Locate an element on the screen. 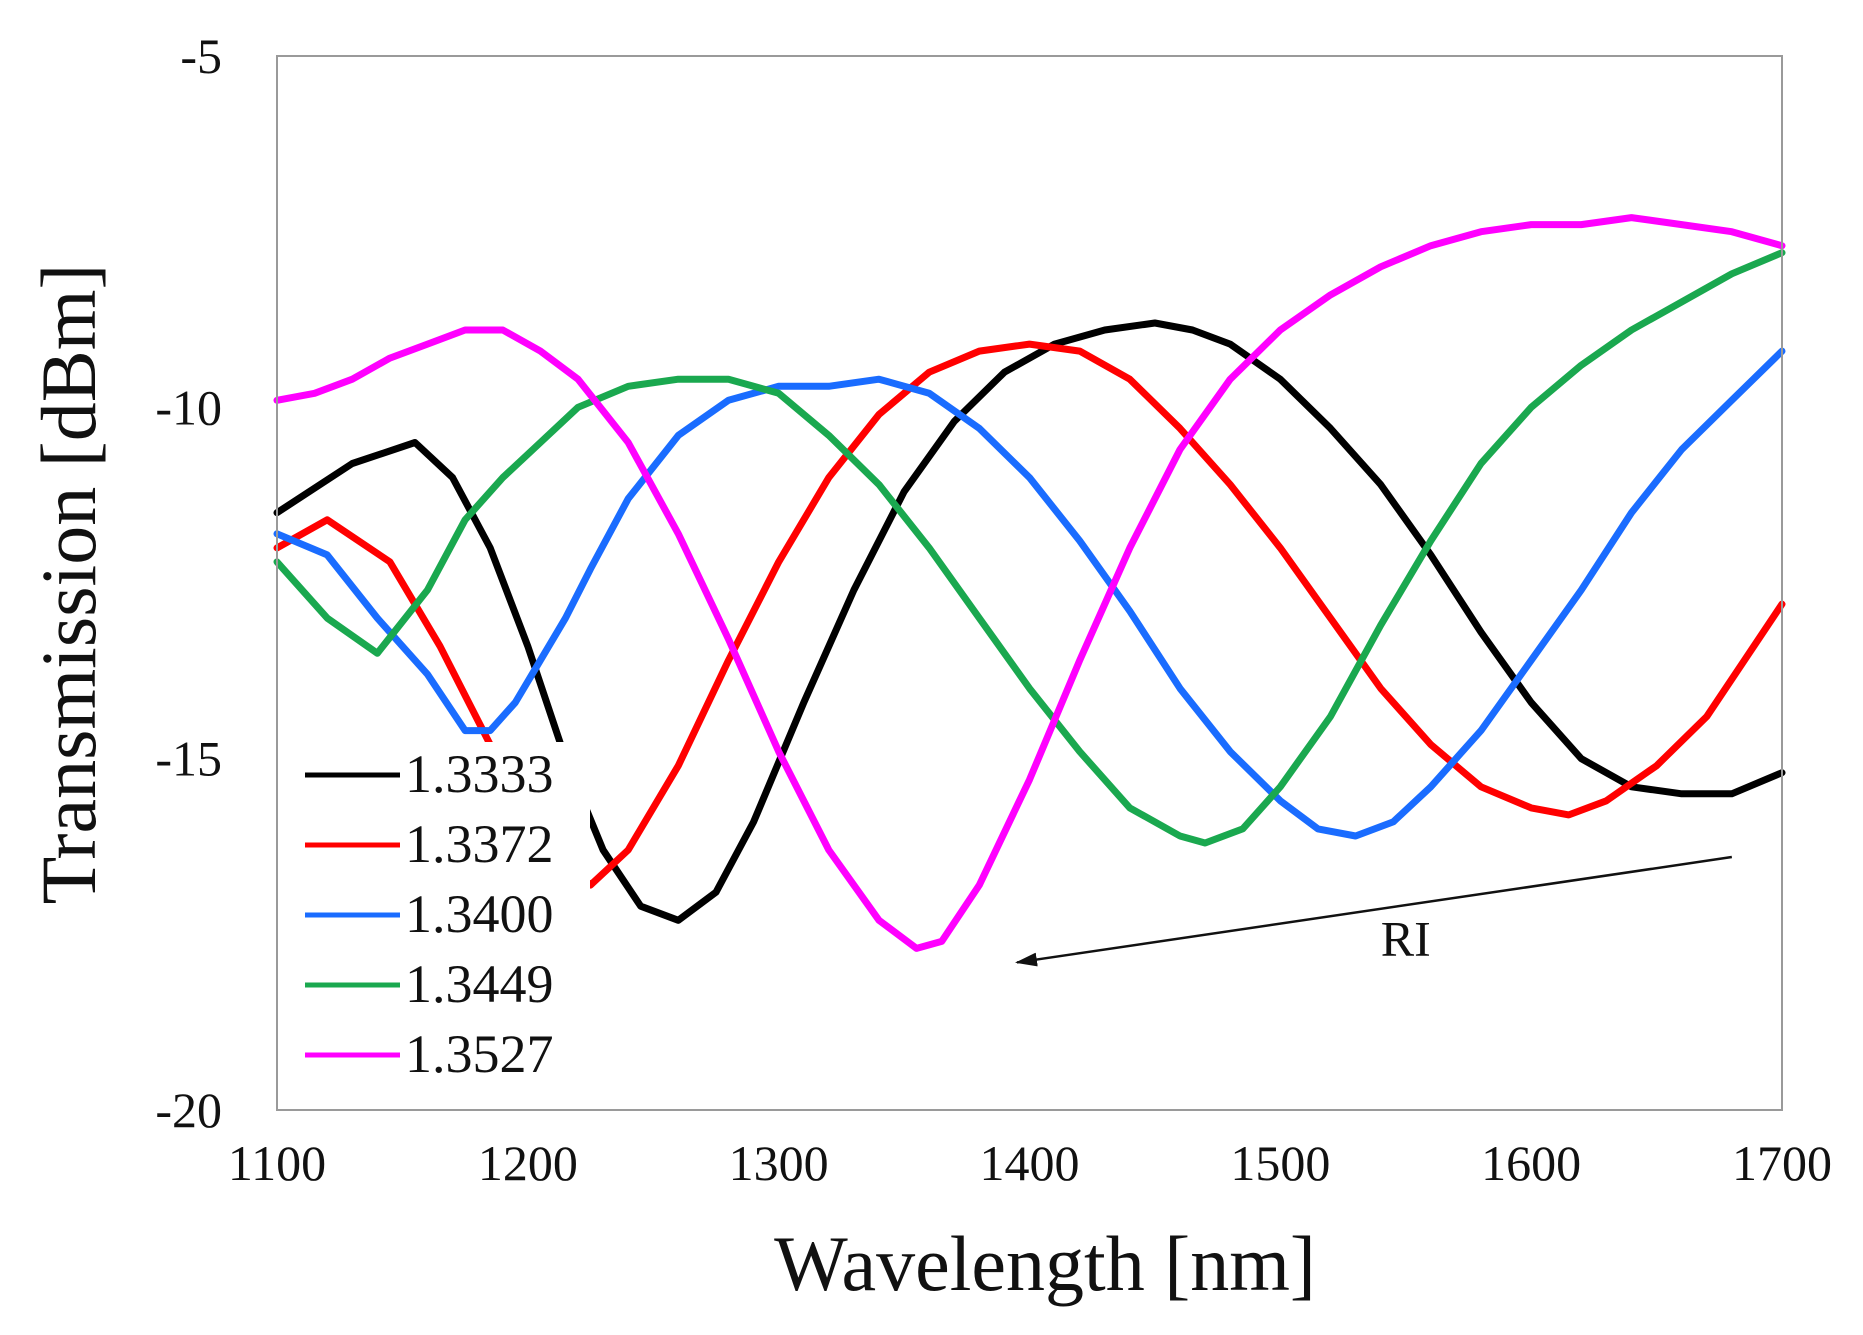 The image size is (1863, 1335). y-tick-labels: -5 -10 -15 -20 is located at coordinates (188, 583).